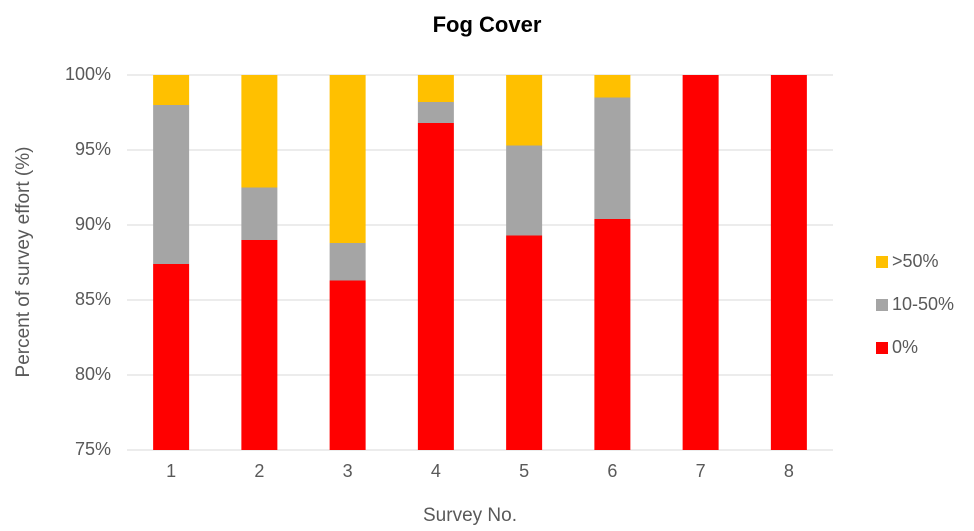 Image resolution: width=974 pixels, height=531 pixels. Describe the element at coordinates (93, 449) in the screenshot. I see `y-tick-label: 75%` at that location.